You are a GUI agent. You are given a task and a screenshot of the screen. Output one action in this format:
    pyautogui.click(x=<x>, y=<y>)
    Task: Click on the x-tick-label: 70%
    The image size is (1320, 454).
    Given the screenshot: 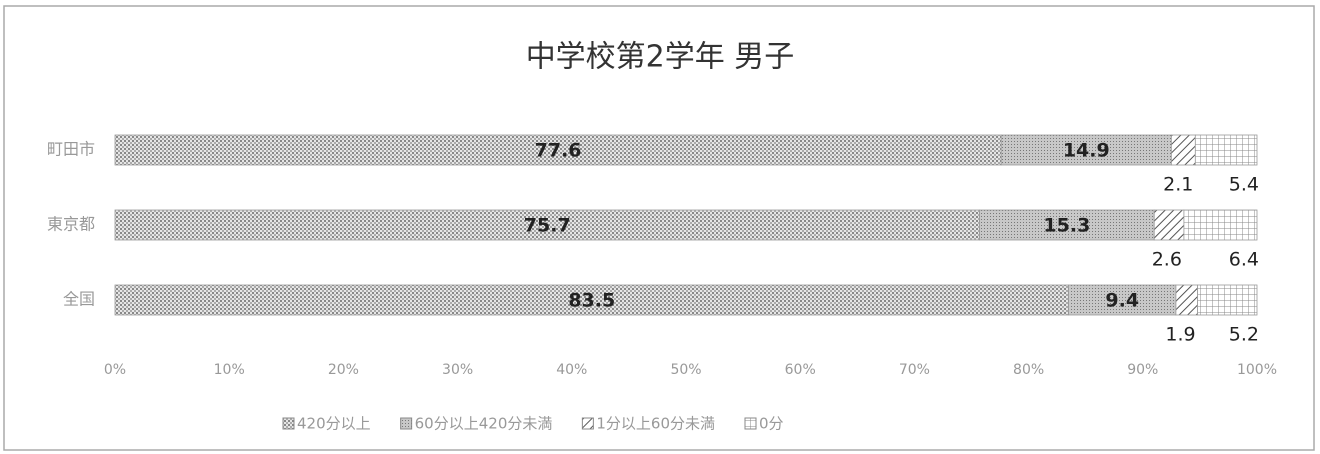 What is the action you would take?
    pyautogui.click(x=914, y=370)
    